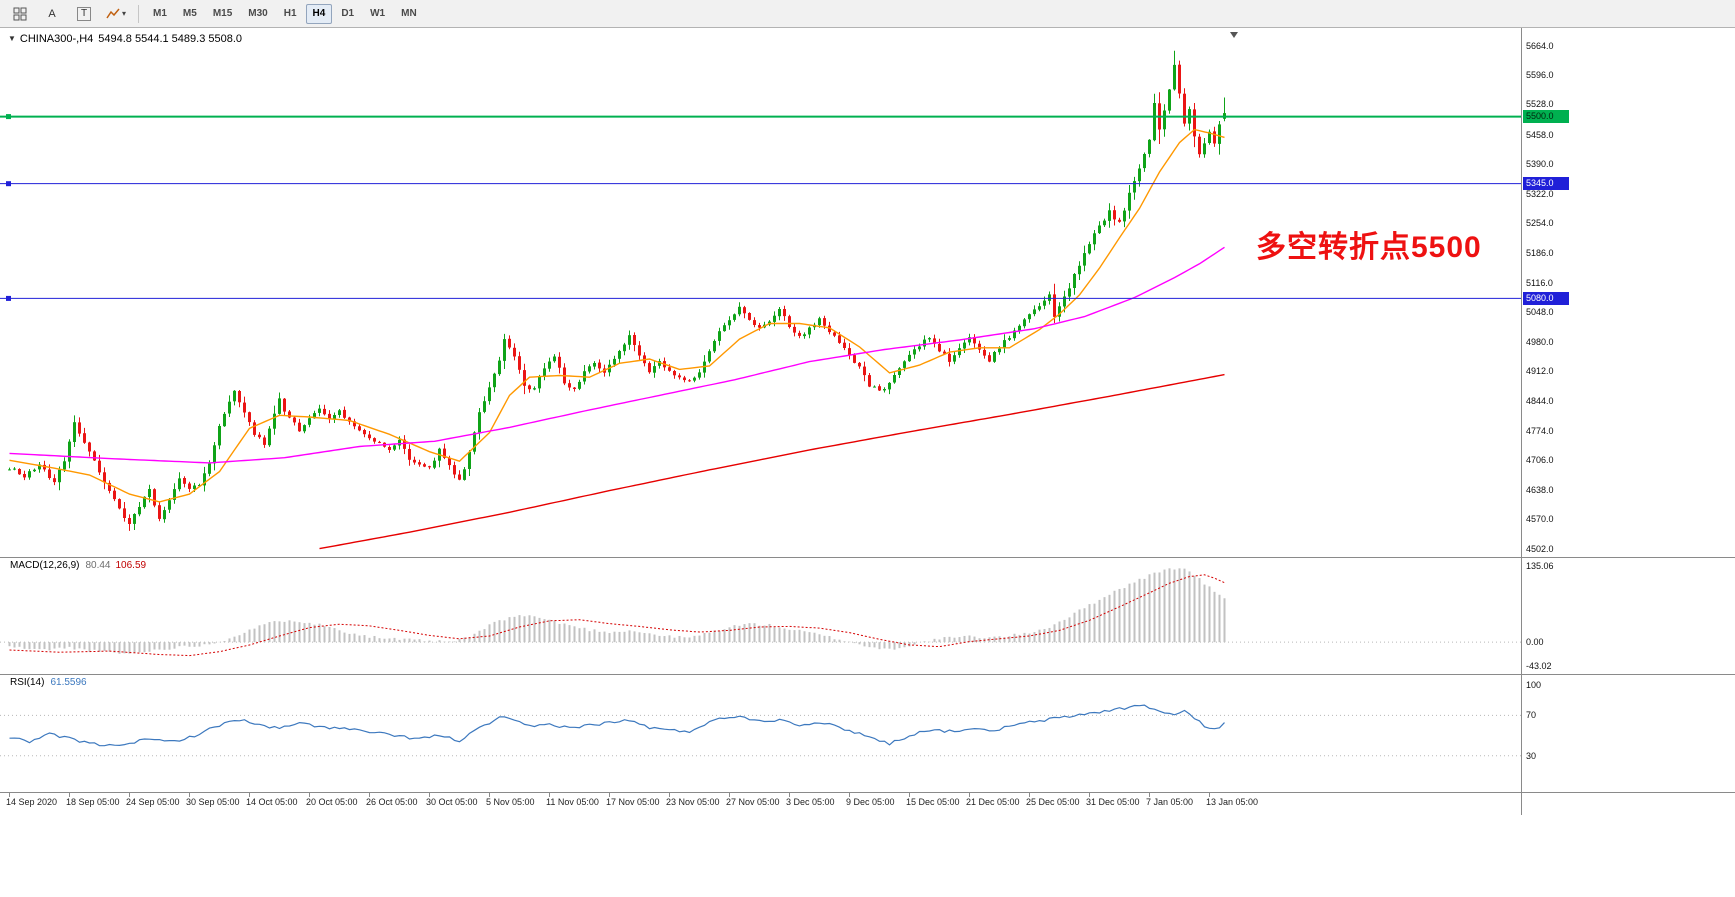 The image size is (1735, 897). I want to click on timeframe-h4-button: H4, so click(319, 13).